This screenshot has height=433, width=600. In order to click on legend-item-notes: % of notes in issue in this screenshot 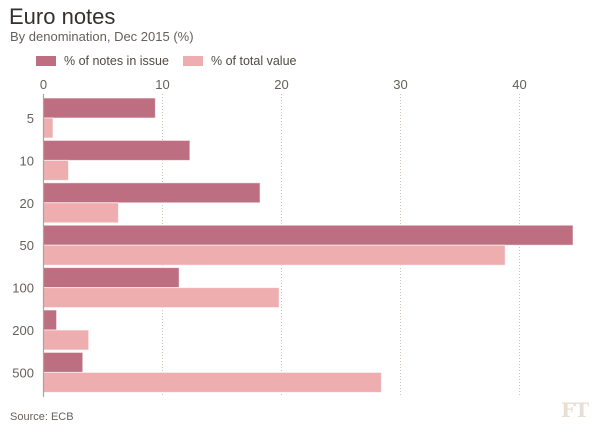, I will do `click(102, 61)`.